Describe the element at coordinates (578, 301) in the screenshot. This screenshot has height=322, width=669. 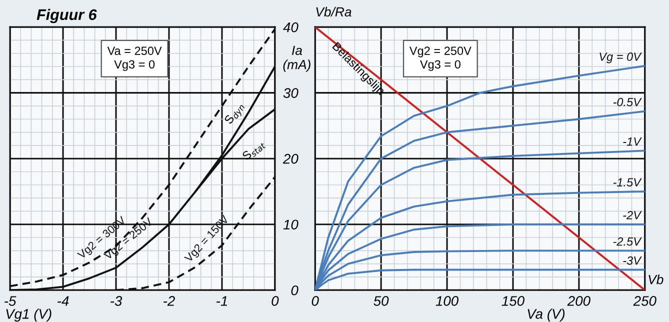
I see `x-tick-label: 200` at that location.